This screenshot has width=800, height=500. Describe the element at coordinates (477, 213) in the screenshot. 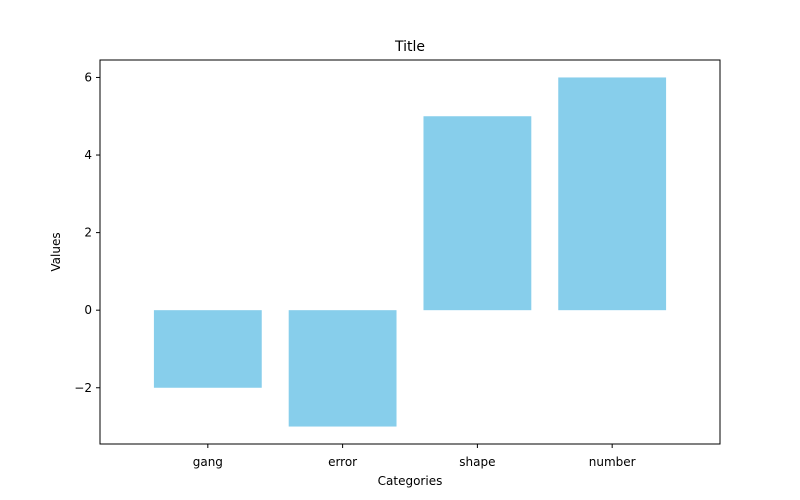

I see `bar-shape` at that location.